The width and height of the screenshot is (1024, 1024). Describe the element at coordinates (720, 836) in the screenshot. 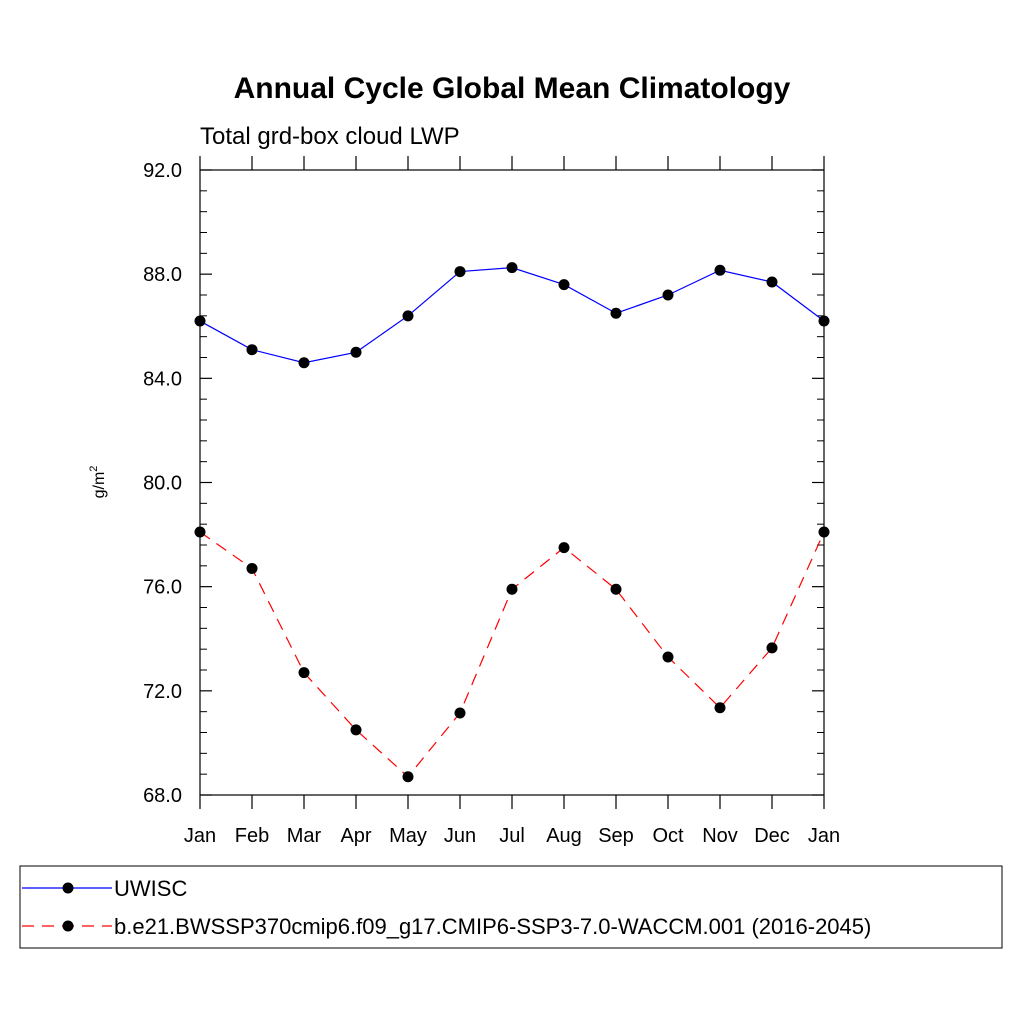

I see `x-tick-label: Nov` at that location.